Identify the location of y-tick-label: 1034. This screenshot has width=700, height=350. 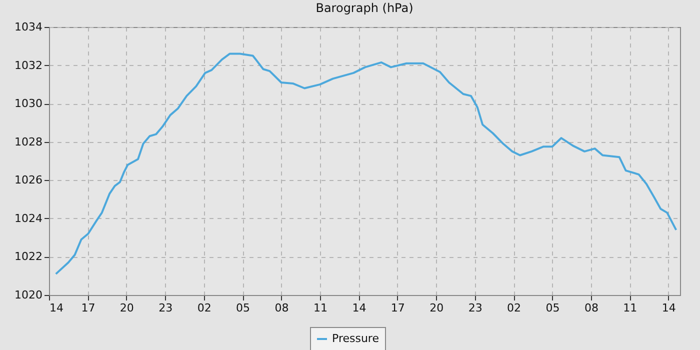
(28, 27).